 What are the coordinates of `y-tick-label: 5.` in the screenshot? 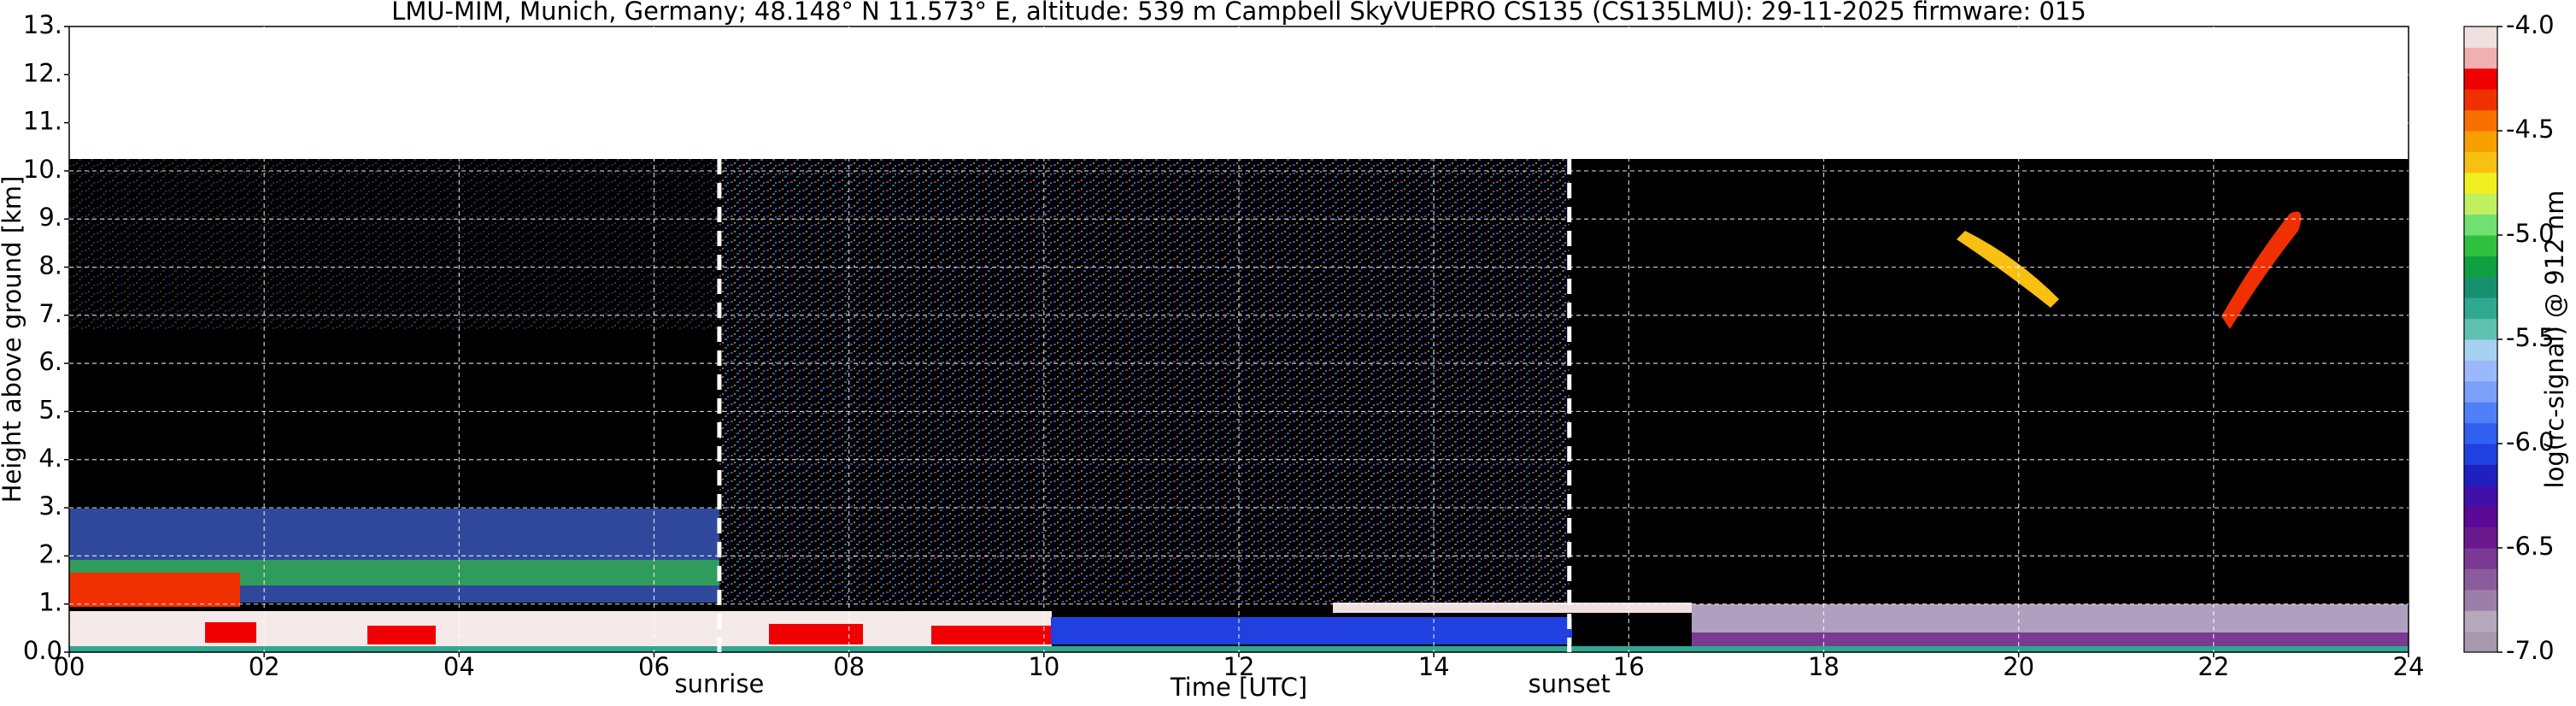 It's located at (50, 409).